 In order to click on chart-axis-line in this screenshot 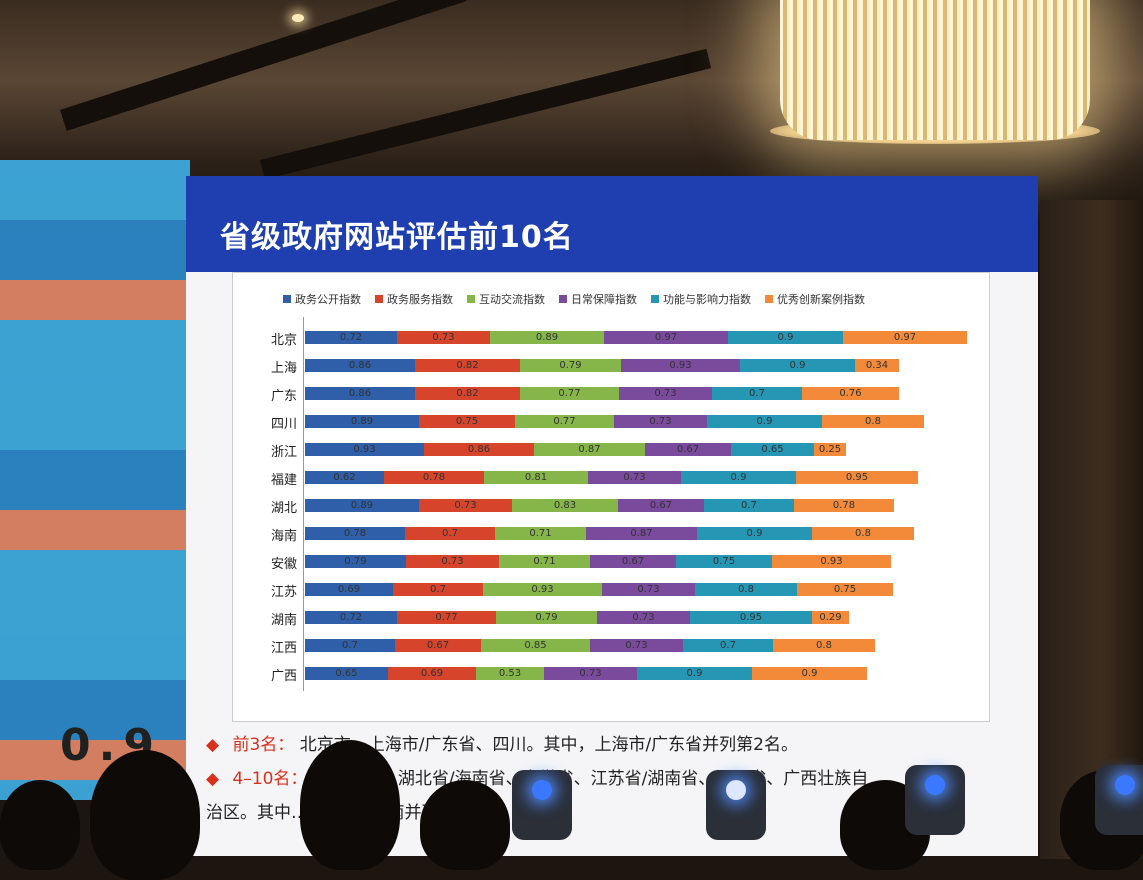, I will do `click(303, 504)`.